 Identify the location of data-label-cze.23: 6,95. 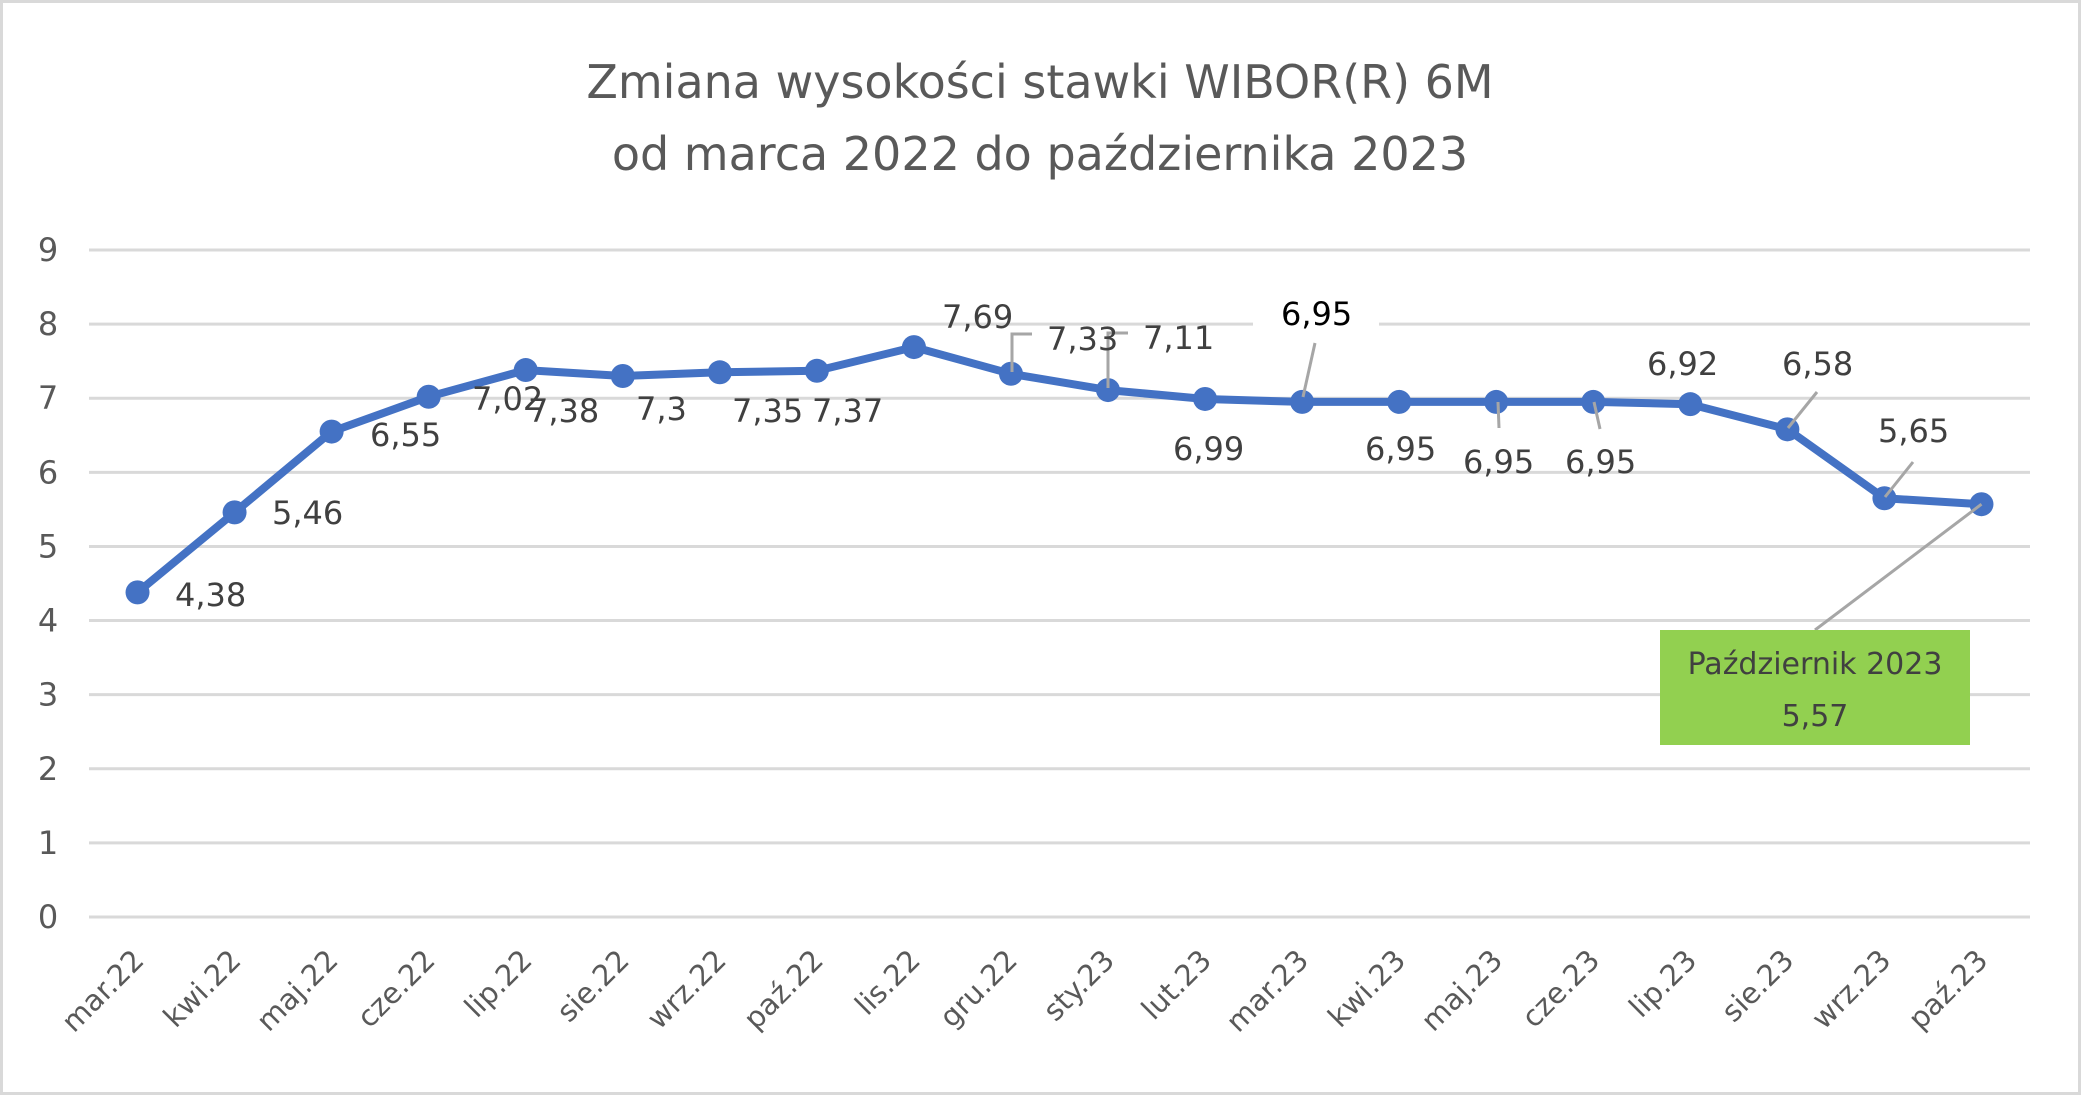
(1600, 462).